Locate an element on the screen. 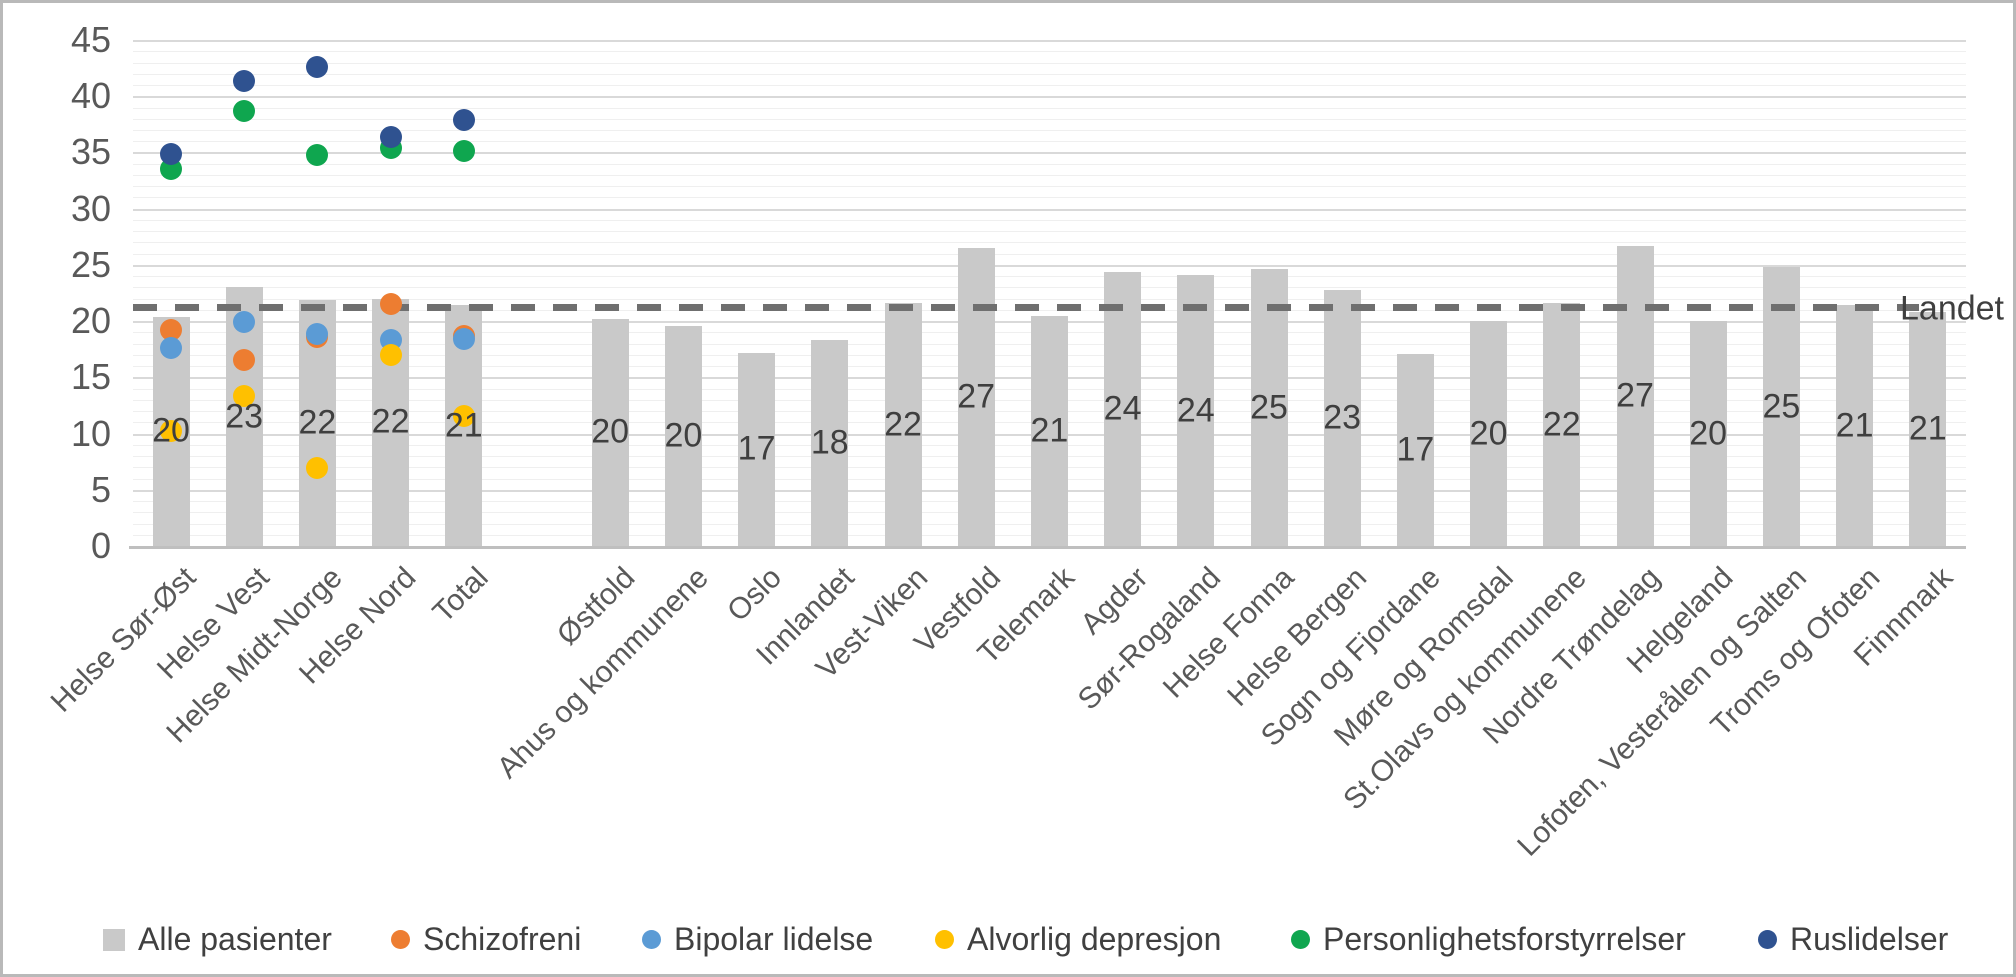 The image size is (2016, 977). bar-Helgeland is located at coordinates (1708, 433).